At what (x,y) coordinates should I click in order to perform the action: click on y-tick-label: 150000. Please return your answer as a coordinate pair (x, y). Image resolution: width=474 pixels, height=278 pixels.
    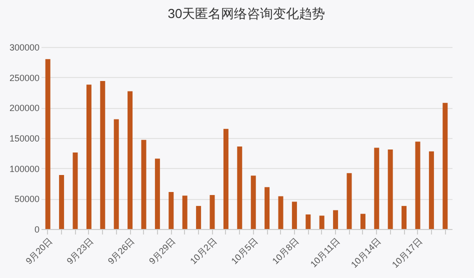
    Looking at the image, I should click on (24, 139).